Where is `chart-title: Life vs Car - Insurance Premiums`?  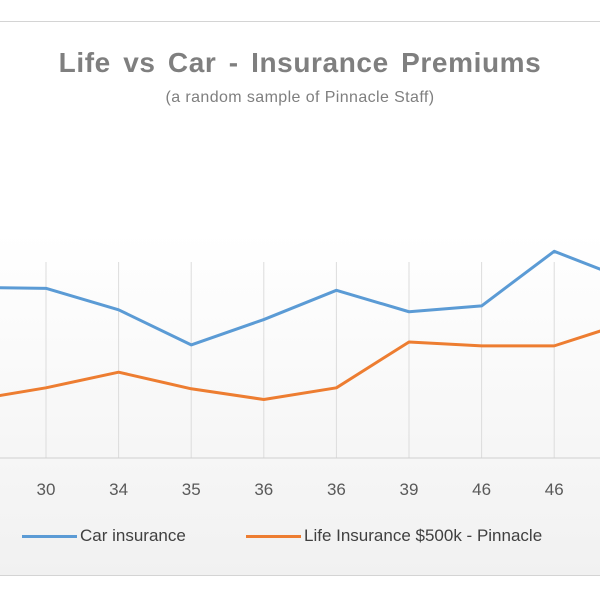 chart-title: Life vs Car - Insurance Premiums is located at coordinates (300, 62).